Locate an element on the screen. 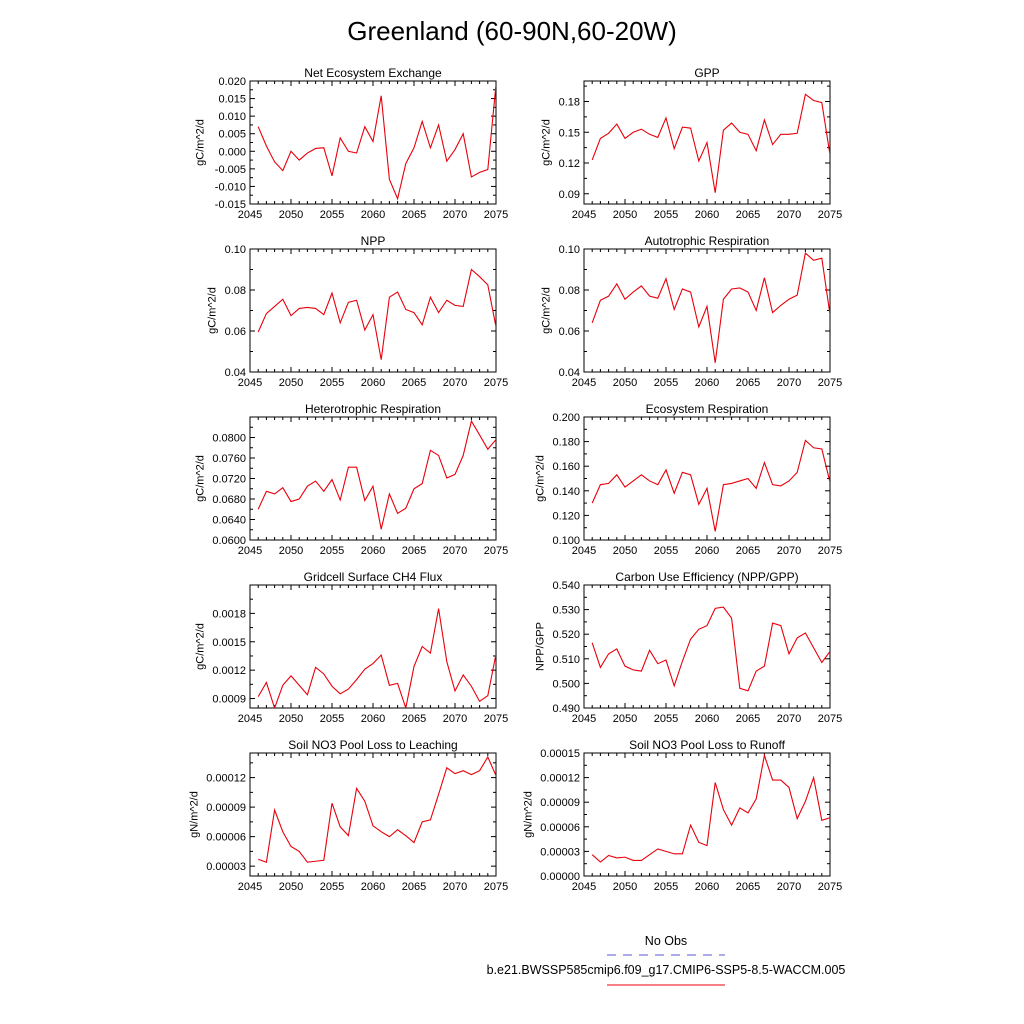 The height and width of the screenshot is (1024, 1024). y-tick-label: 0.04 is located at coordinates (235, 373).